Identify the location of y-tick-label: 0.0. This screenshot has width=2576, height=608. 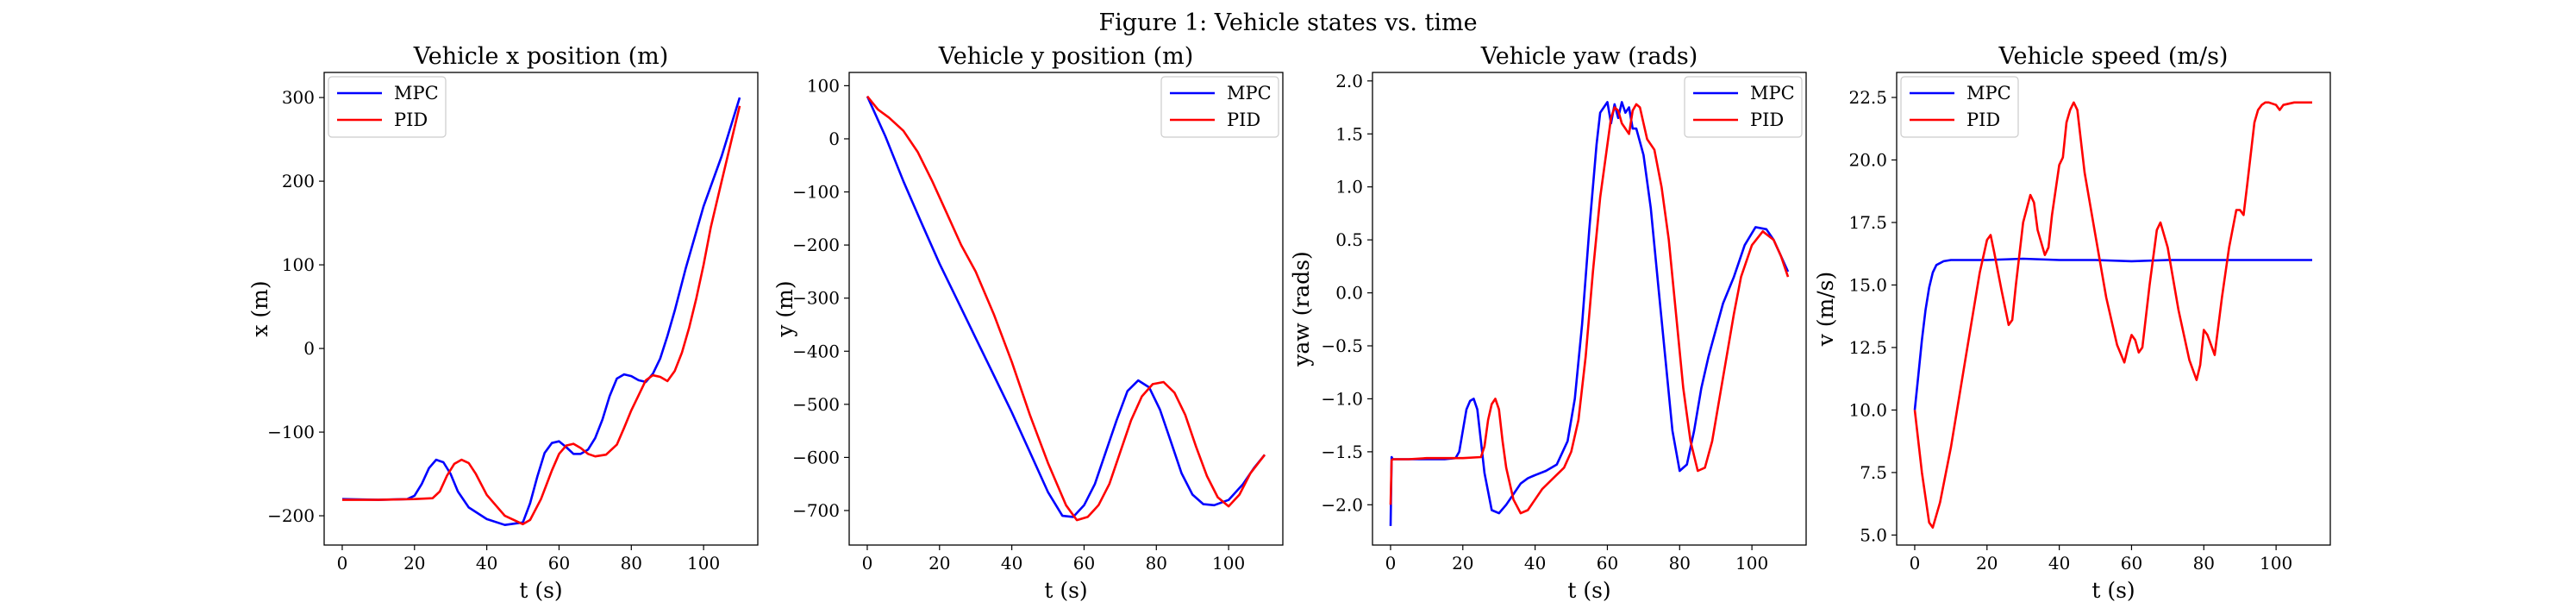
(1349, 294).